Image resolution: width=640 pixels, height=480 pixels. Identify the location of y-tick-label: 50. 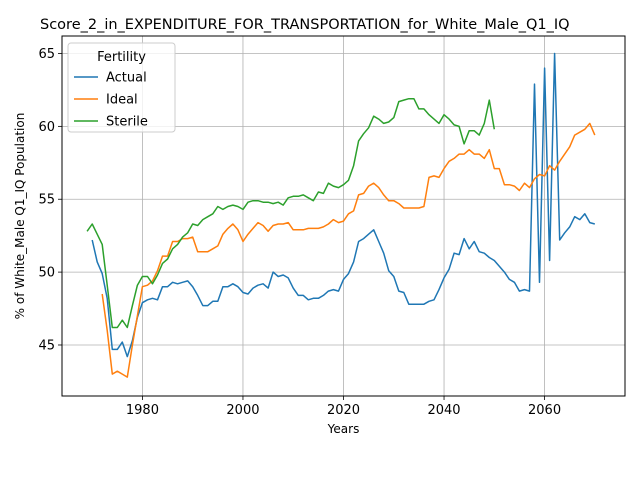
(46, 273).